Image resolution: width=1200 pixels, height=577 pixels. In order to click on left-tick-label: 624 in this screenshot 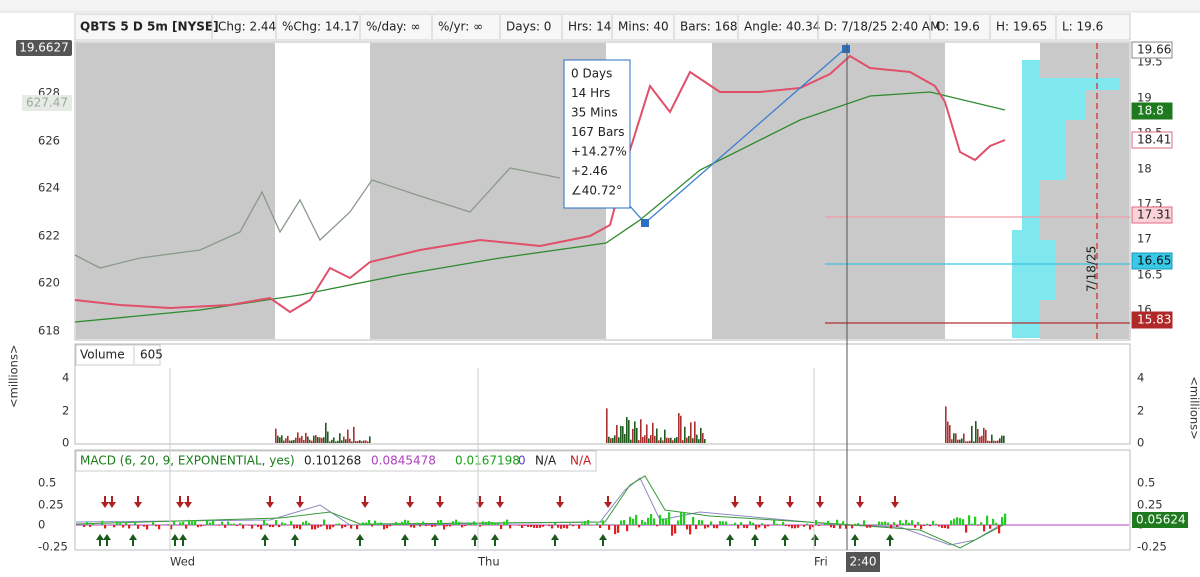, I will do `click(49, 188)`.